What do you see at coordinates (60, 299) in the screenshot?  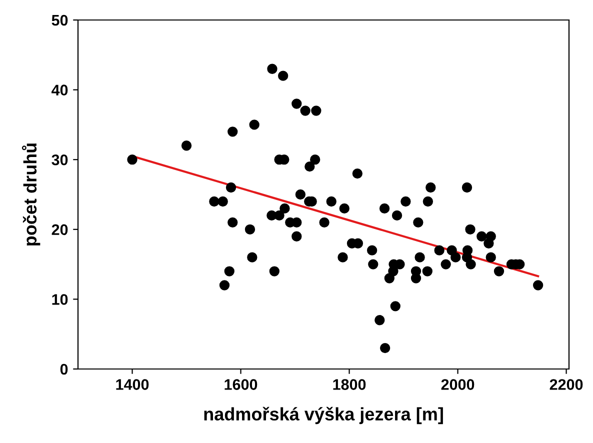 I see `y-tick-label: 10` at bounding box center [60, 299].